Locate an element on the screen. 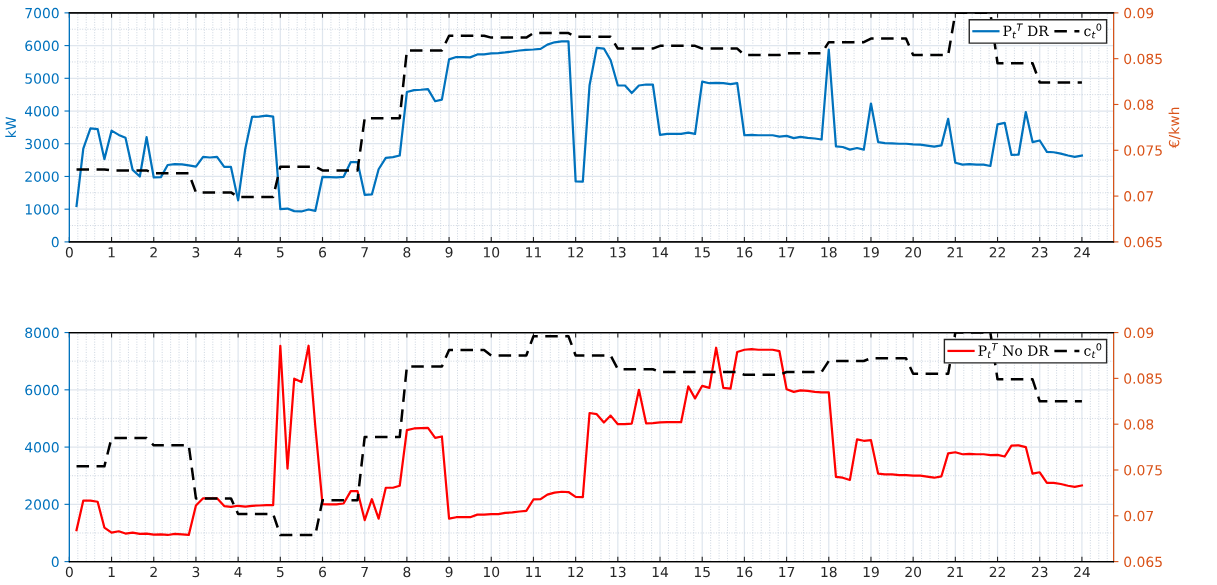  legend-label: P$_{t}$$^{T}$ DR is located at coordinates (1026, 31).